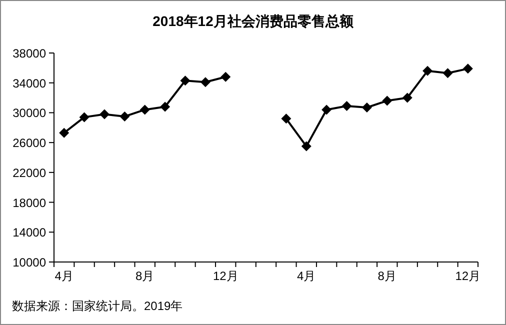 This screenshot has height=325, width=506. Describe the element at coordinates (29, 143) in the screenshot. I see `ytick: 26000` at that location.